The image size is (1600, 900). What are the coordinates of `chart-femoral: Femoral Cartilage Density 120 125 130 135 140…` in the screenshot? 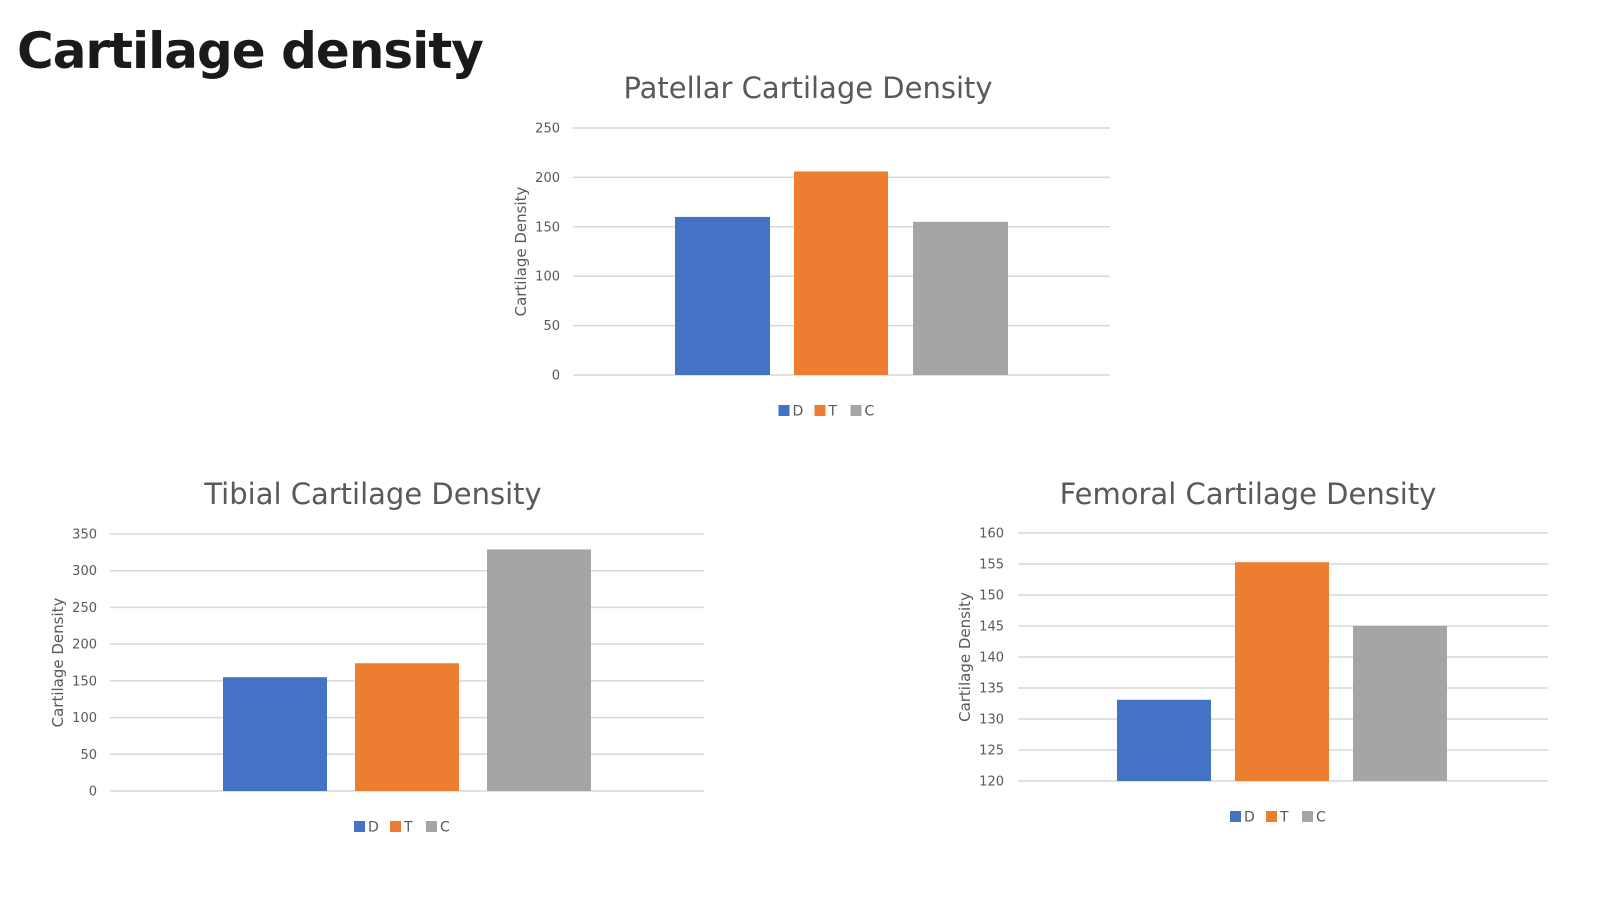 It's located at (1252, 651).